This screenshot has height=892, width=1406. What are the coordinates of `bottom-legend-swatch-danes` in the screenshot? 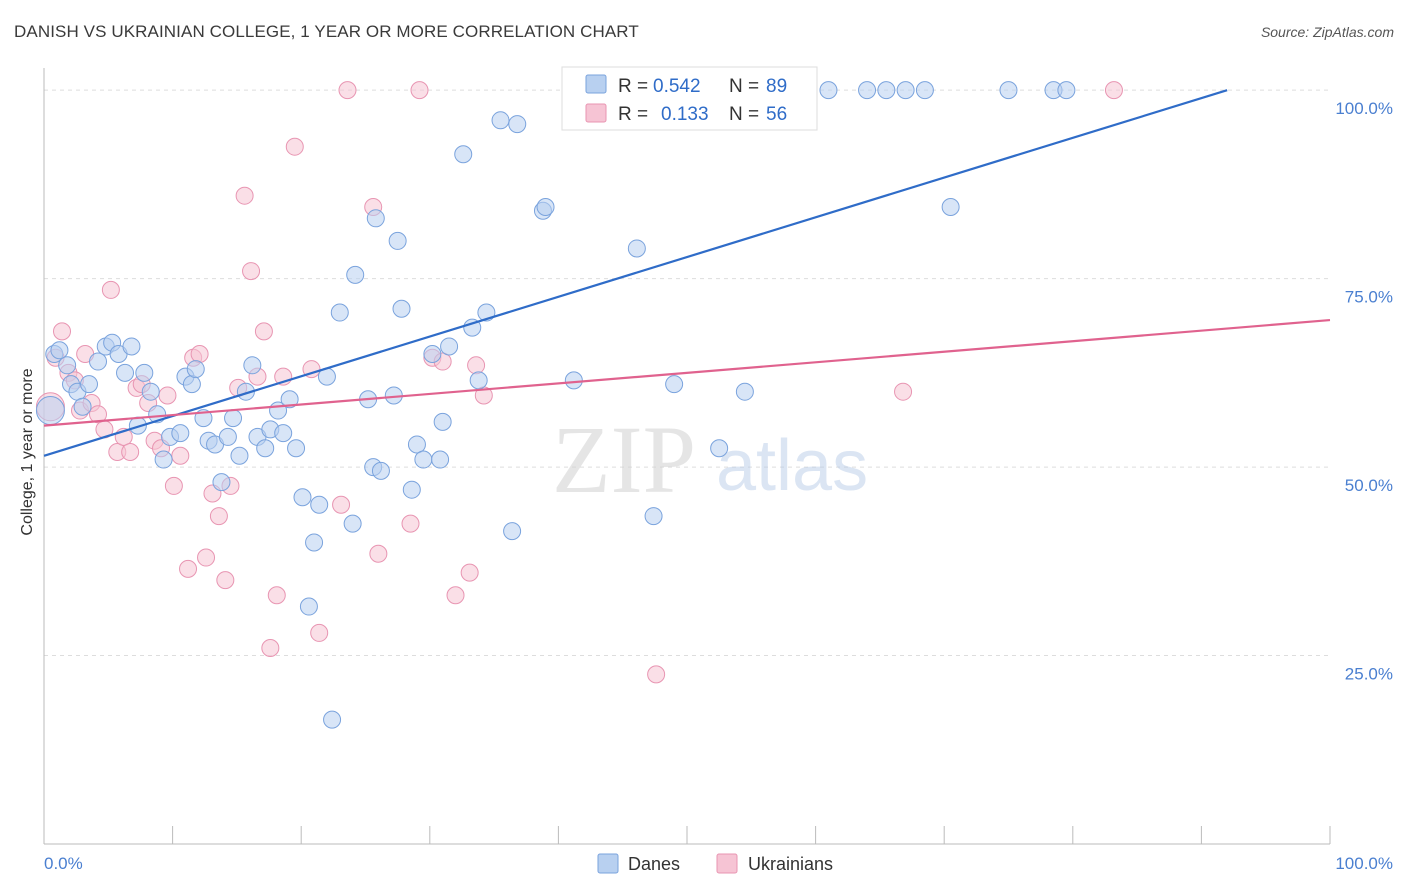 It's located at (608, 863).